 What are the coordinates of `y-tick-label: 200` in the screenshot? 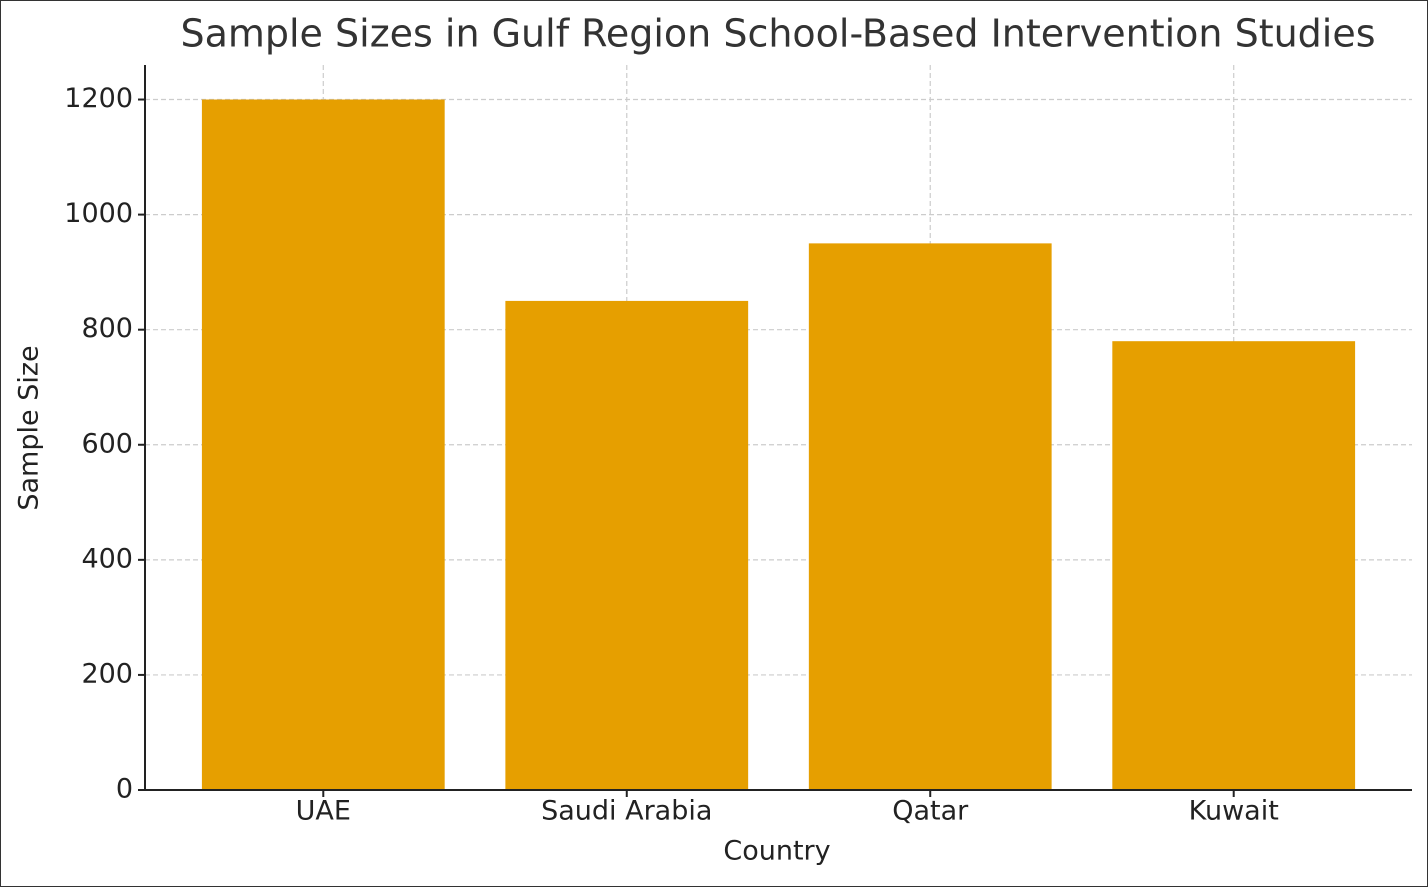 It's located at (107, 673).